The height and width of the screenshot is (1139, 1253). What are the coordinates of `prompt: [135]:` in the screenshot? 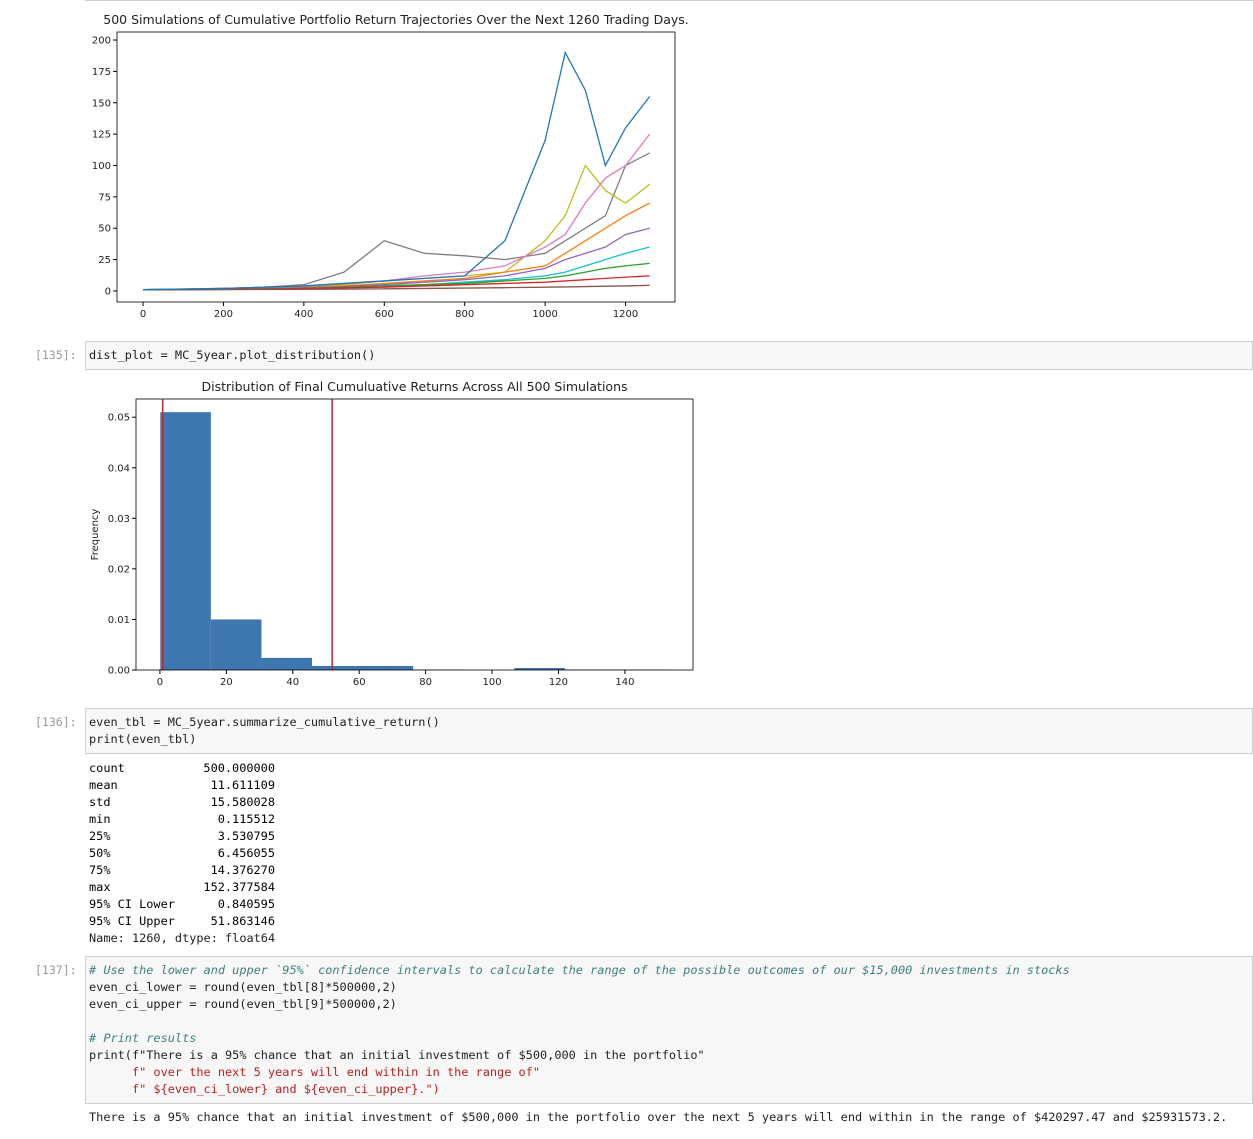 It's located at (56, 355).